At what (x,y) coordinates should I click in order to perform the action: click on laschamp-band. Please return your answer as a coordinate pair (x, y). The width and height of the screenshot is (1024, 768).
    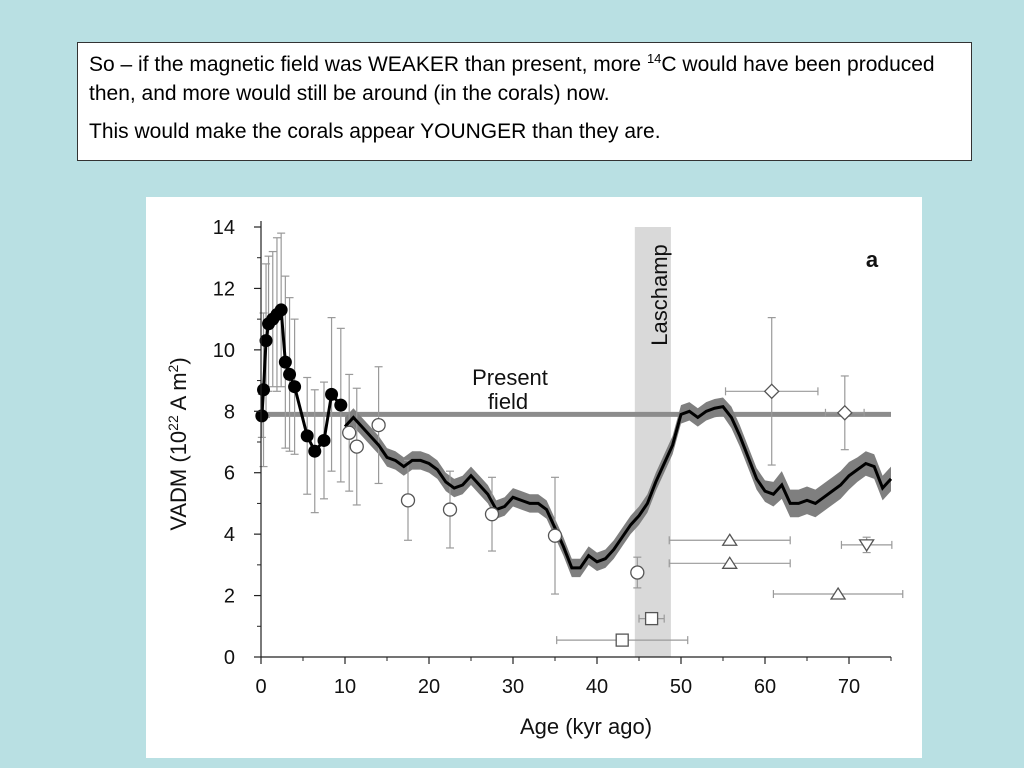
    Looking at the image, I should click on (652, 442).